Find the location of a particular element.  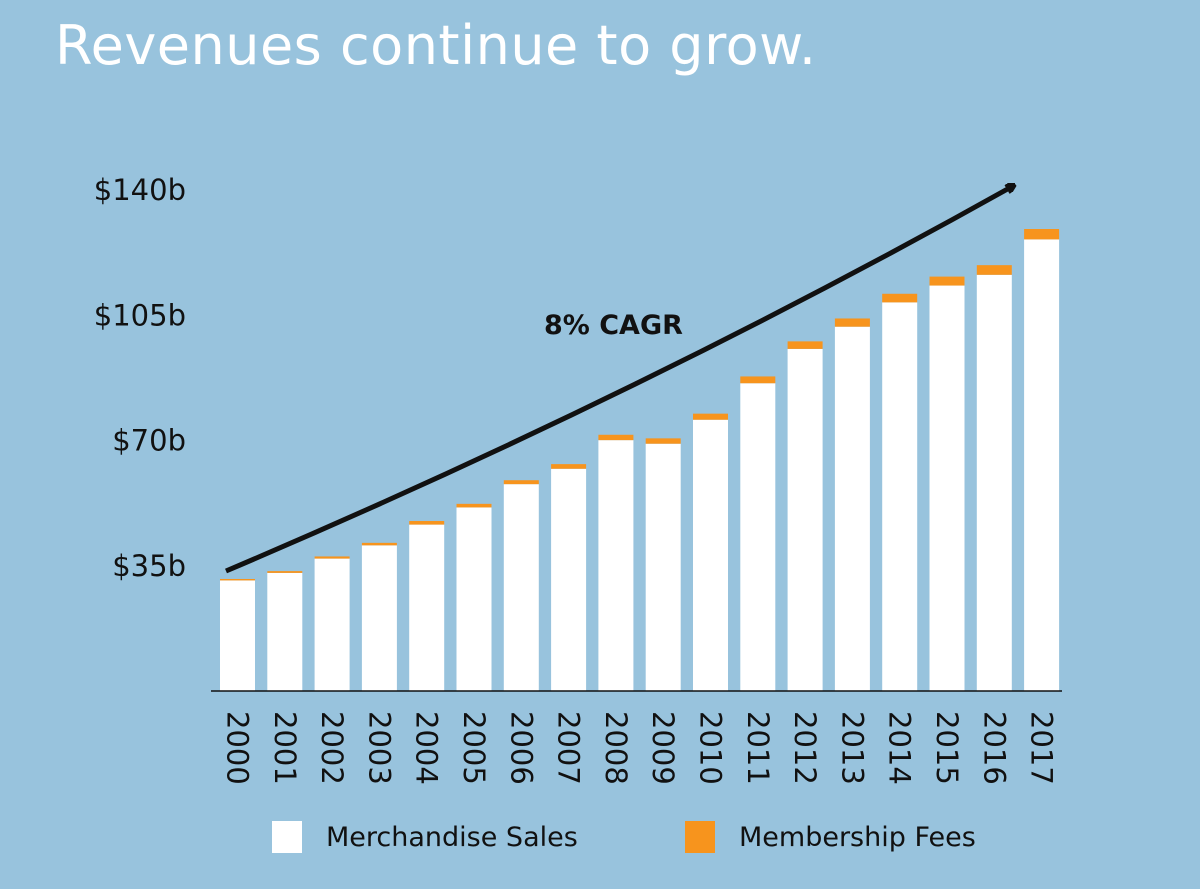

y-axis-ticks: $35b $70b $105b $140b is located at coordinates (140, 378).